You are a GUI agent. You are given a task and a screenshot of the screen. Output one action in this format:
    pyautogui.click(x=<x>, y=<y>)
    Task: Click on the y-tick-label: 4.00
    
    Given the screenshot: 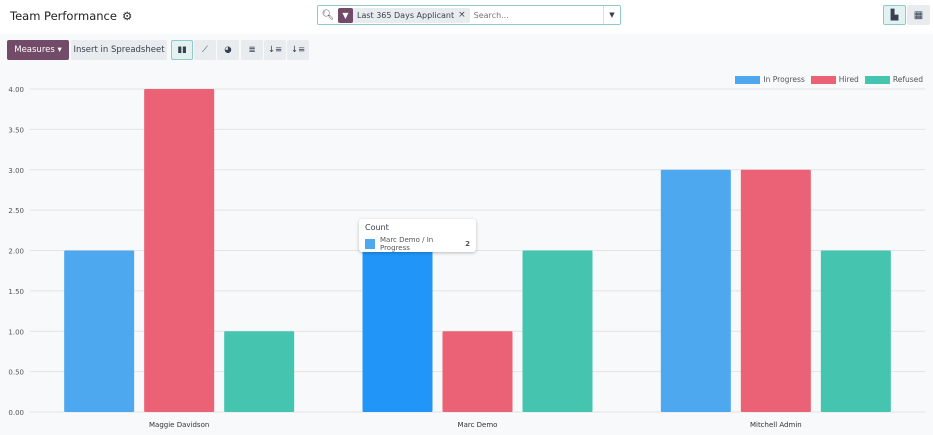 What is the action you would take?
    pyautogui.click(x=16, y=90)
    